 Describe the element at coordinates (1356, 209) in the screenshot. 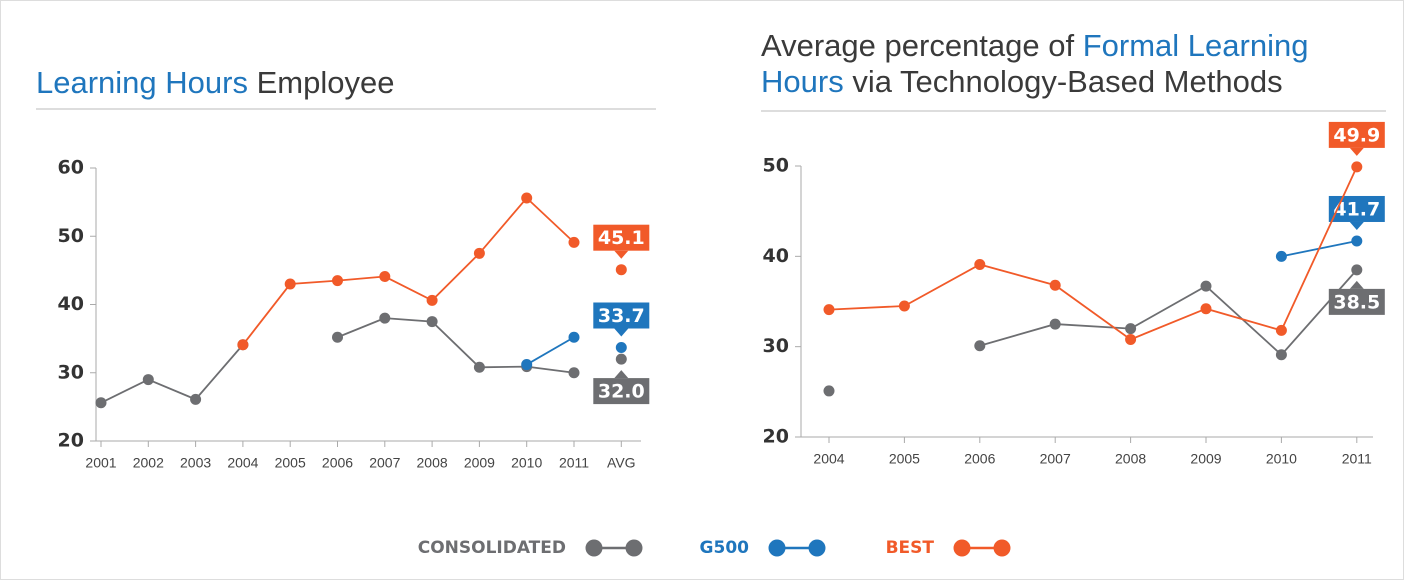

I see `value-label: 41.7` at that location.